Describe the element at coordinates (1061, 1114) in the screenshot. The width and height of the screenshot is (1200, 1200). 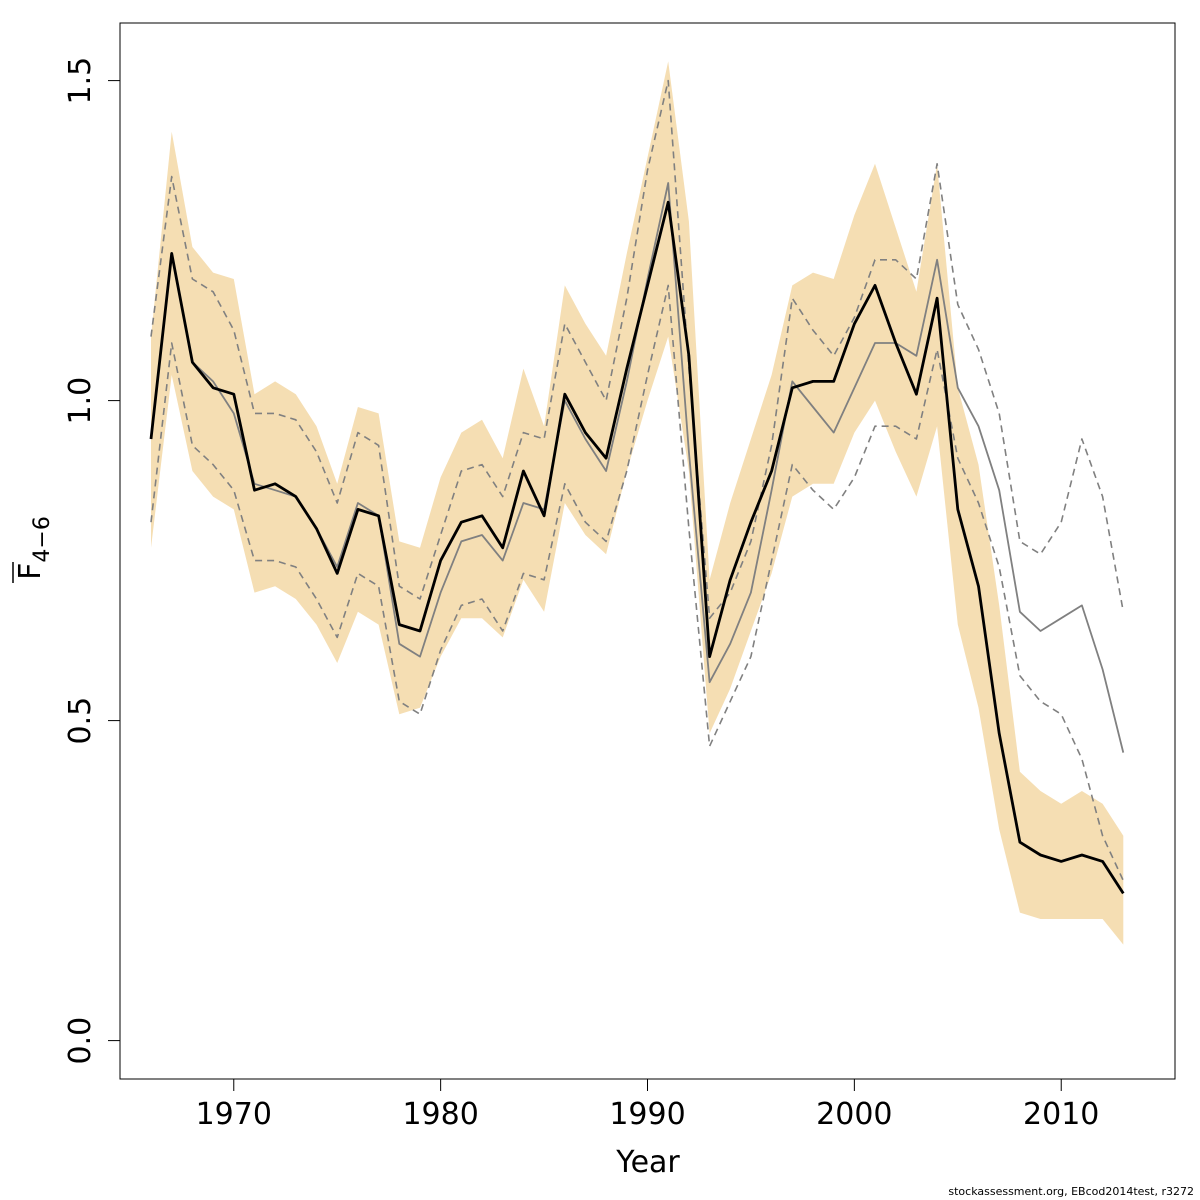
I see `x-tick-label-2010: 2010` at that location.